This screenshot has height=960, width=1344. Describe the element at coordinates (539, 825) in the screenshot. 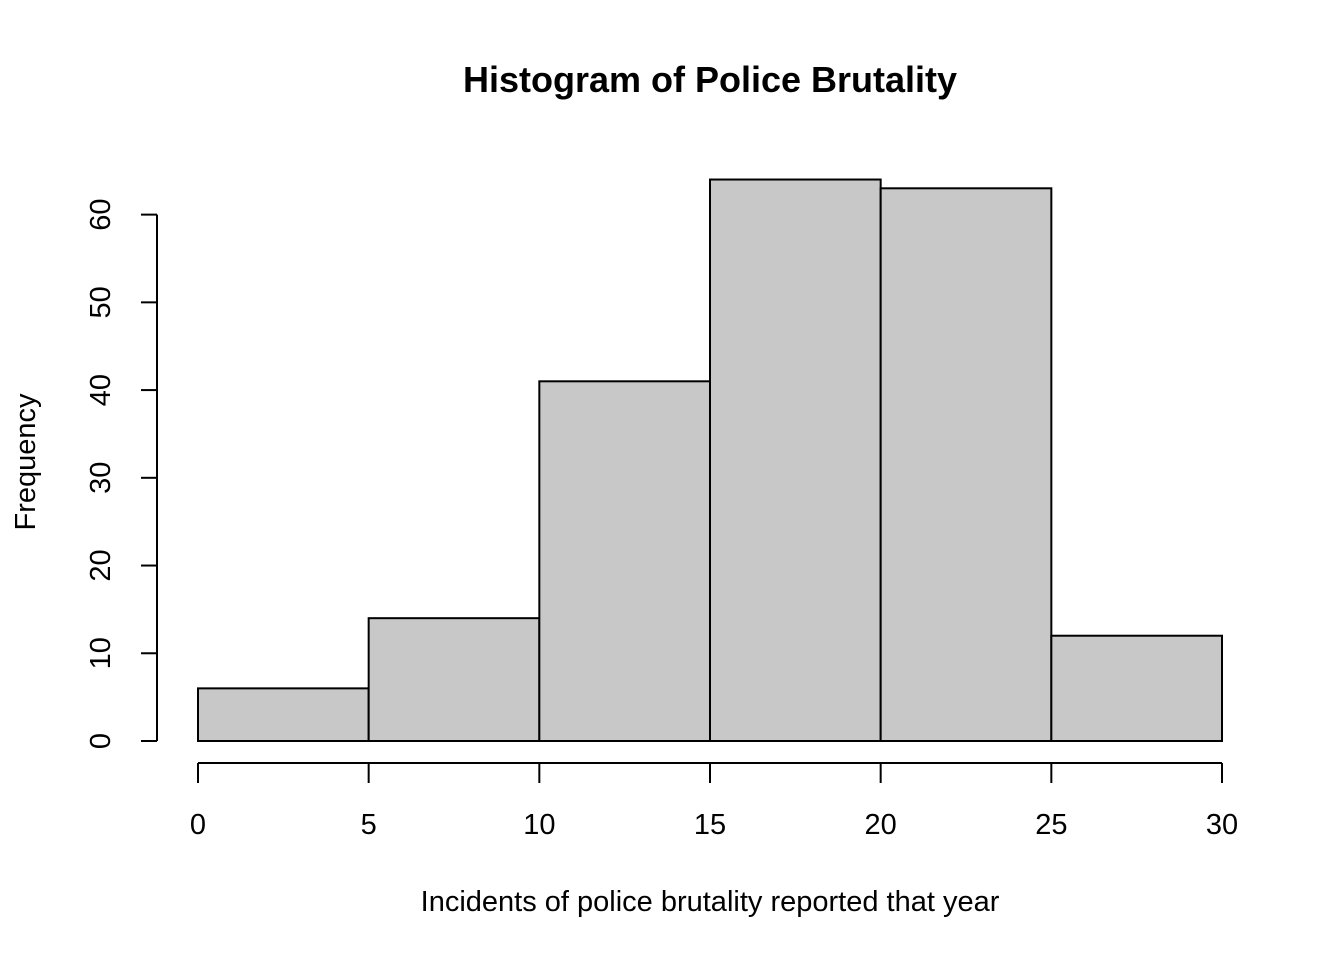

I see `x-tick-label: 10` at that location.